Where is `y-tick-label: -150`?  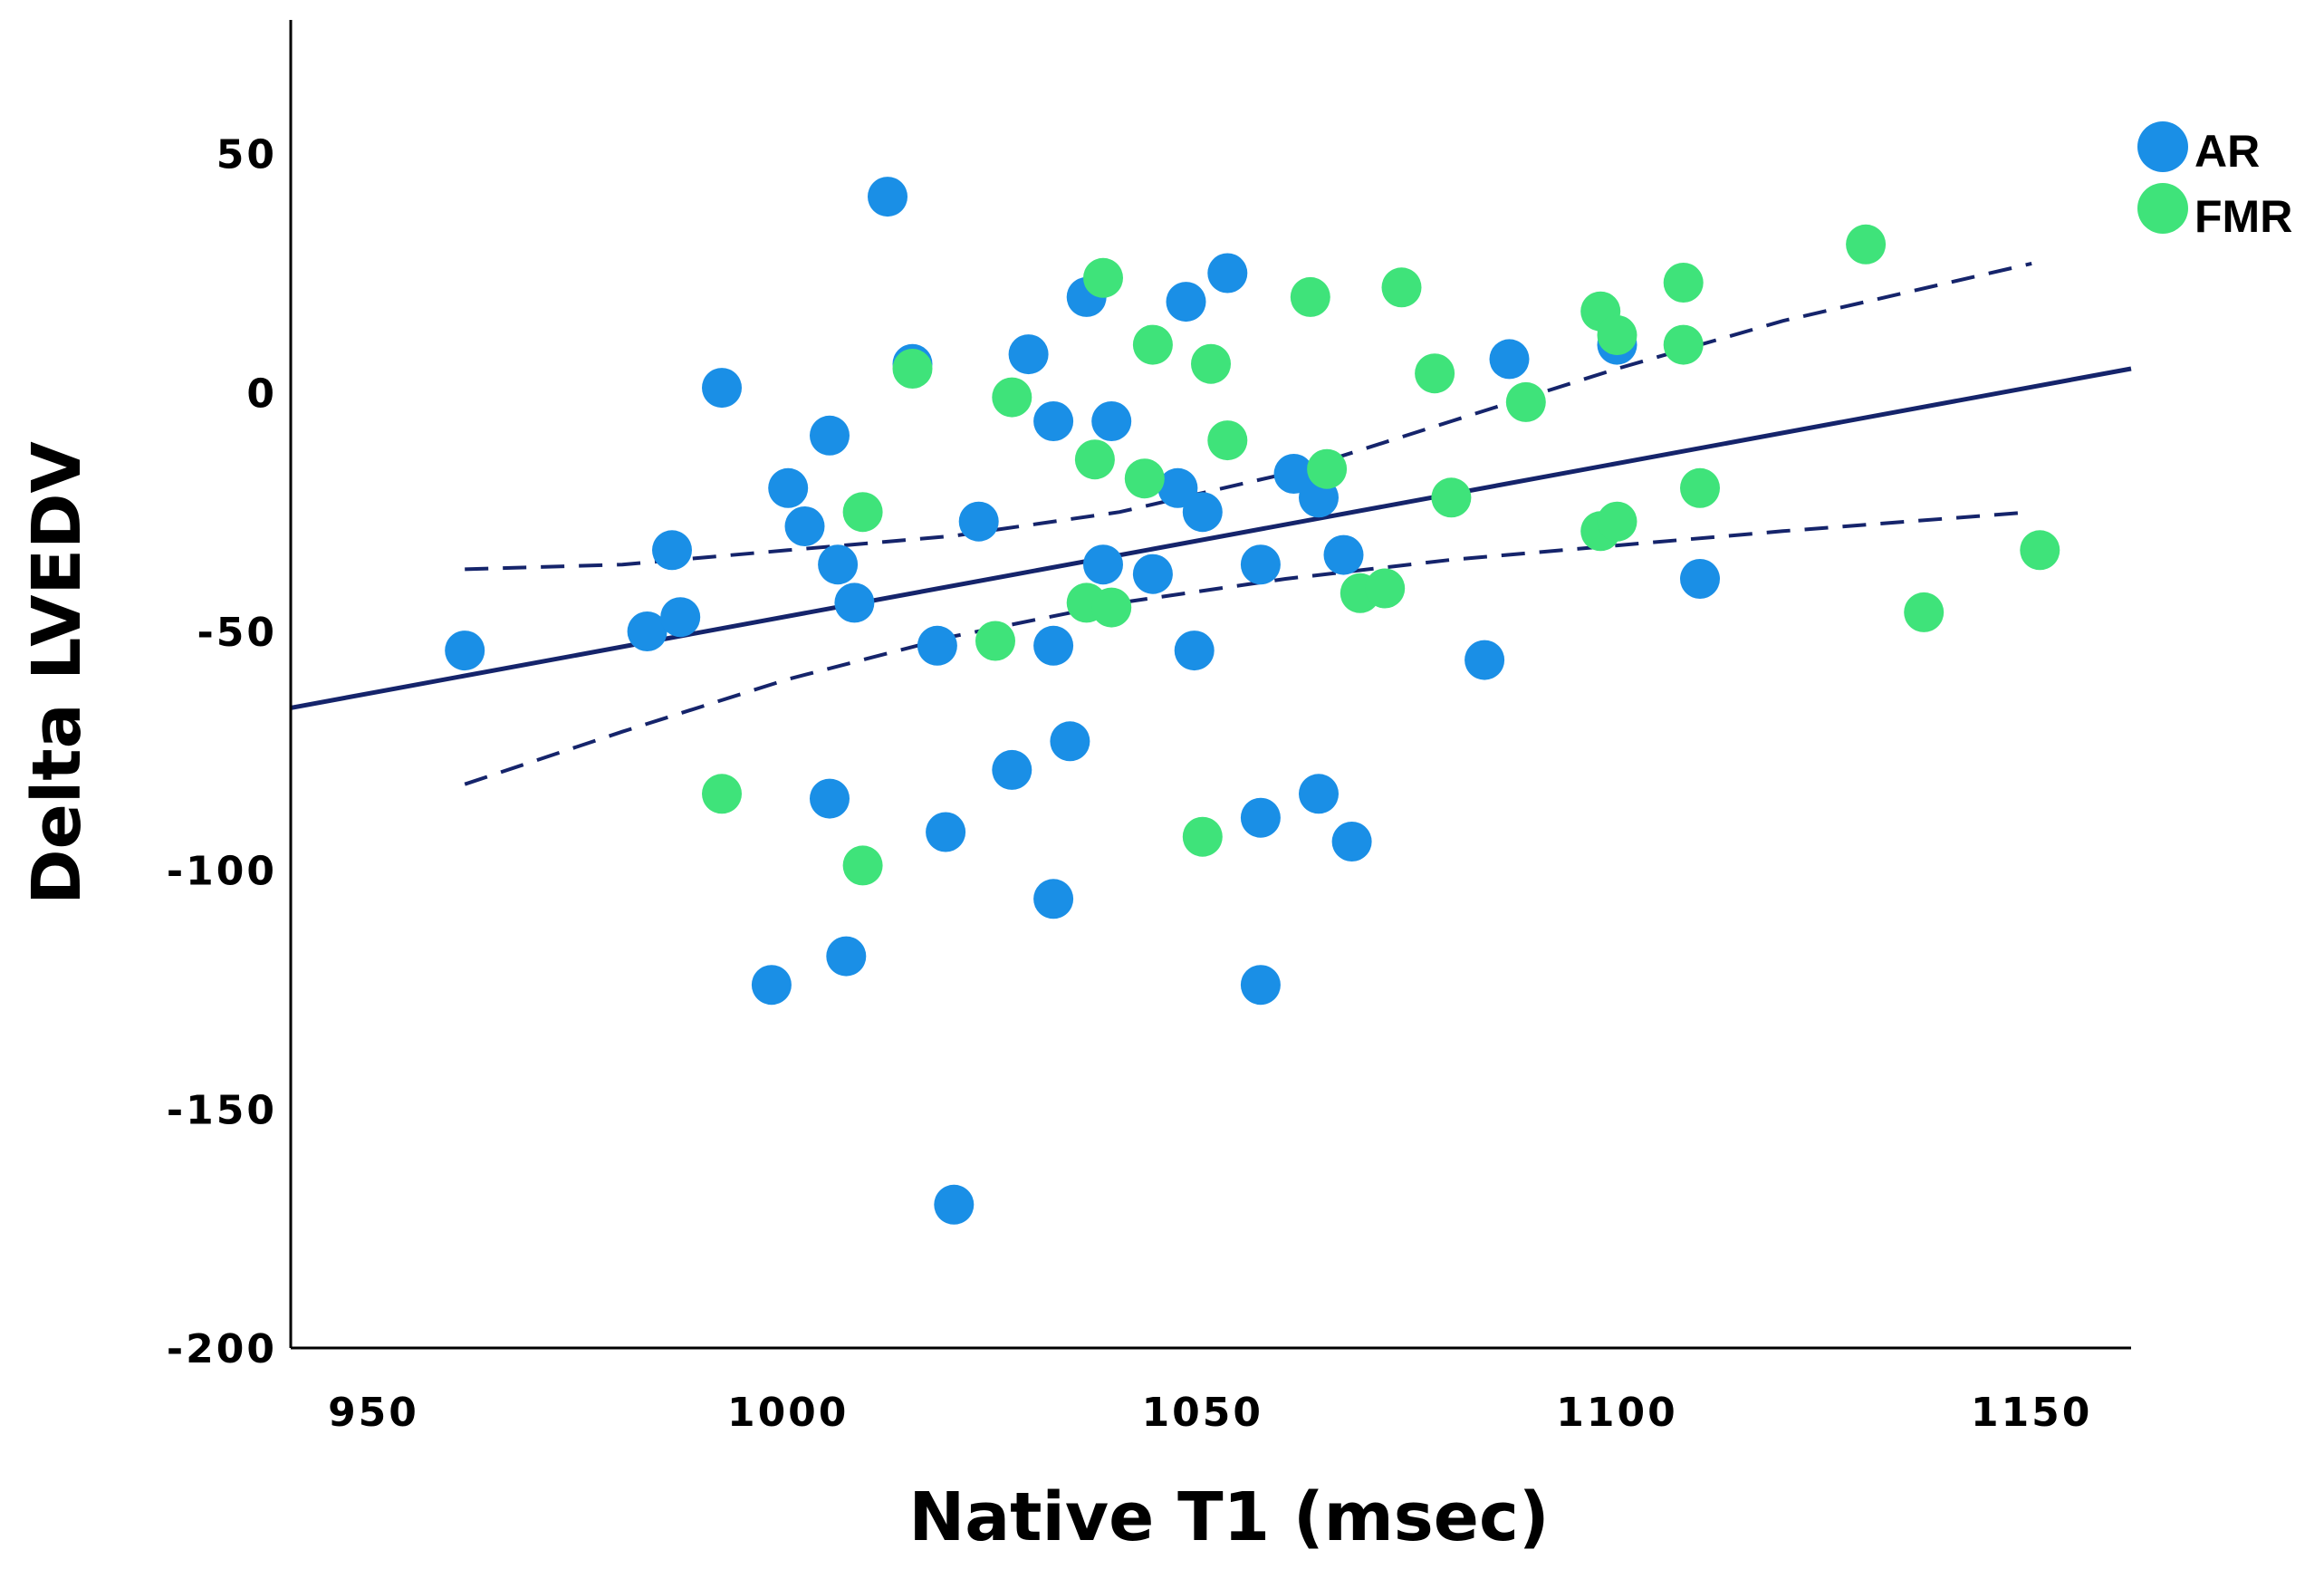
y-tick-label: -150 is located at coordinates (222, 1110).